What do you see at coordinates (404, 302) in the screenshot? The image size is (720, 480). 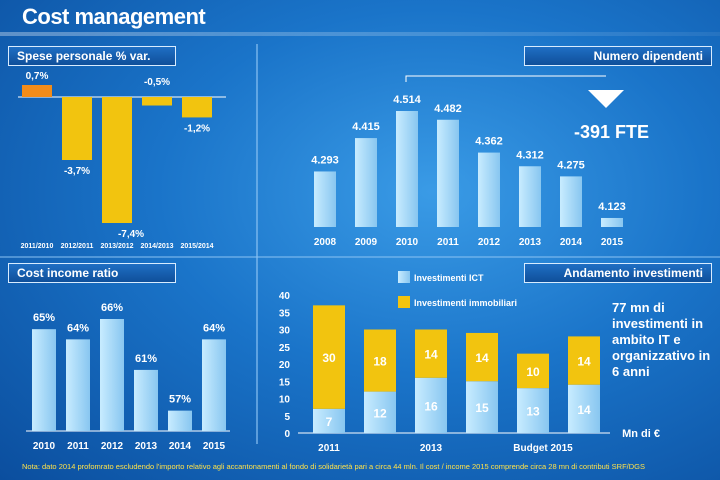 I see `legend-swatch-immobiliari` at bounding box center [404, 302].